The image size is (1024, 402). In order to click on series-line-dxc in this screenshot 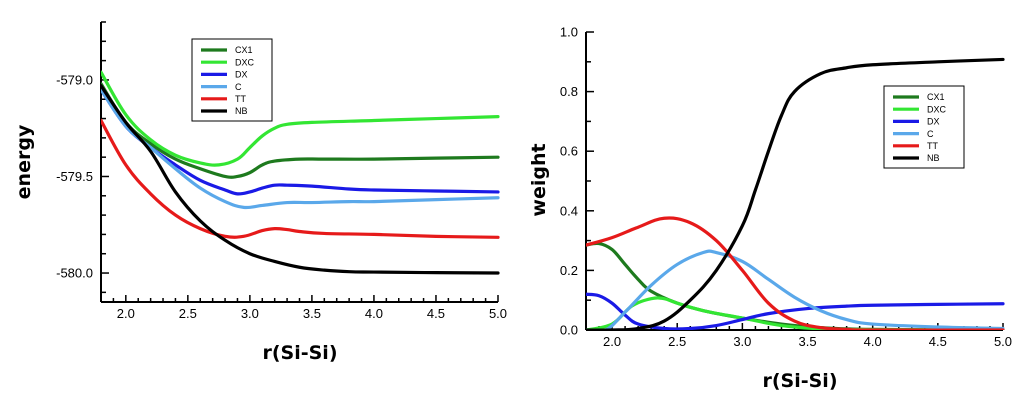, I will do `click(300, 118)`.